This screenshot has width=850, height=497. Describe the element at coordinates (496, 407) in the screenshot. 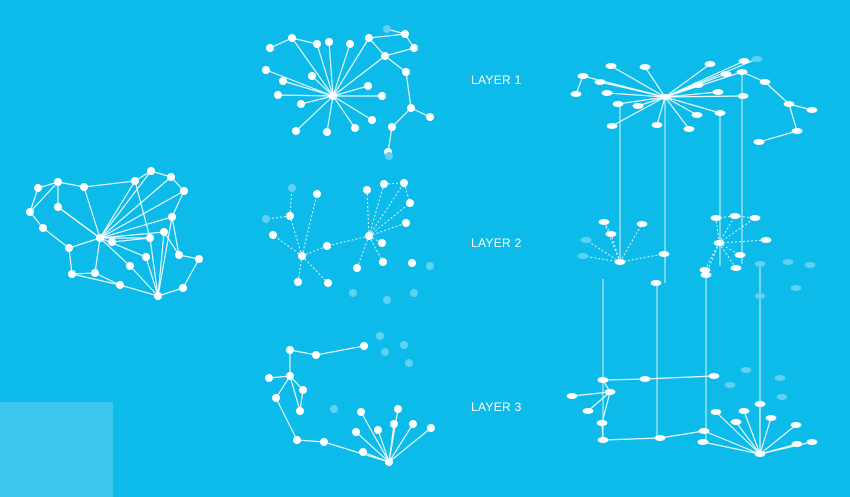

I see `layer-3-label: LAYER 3` at that location.